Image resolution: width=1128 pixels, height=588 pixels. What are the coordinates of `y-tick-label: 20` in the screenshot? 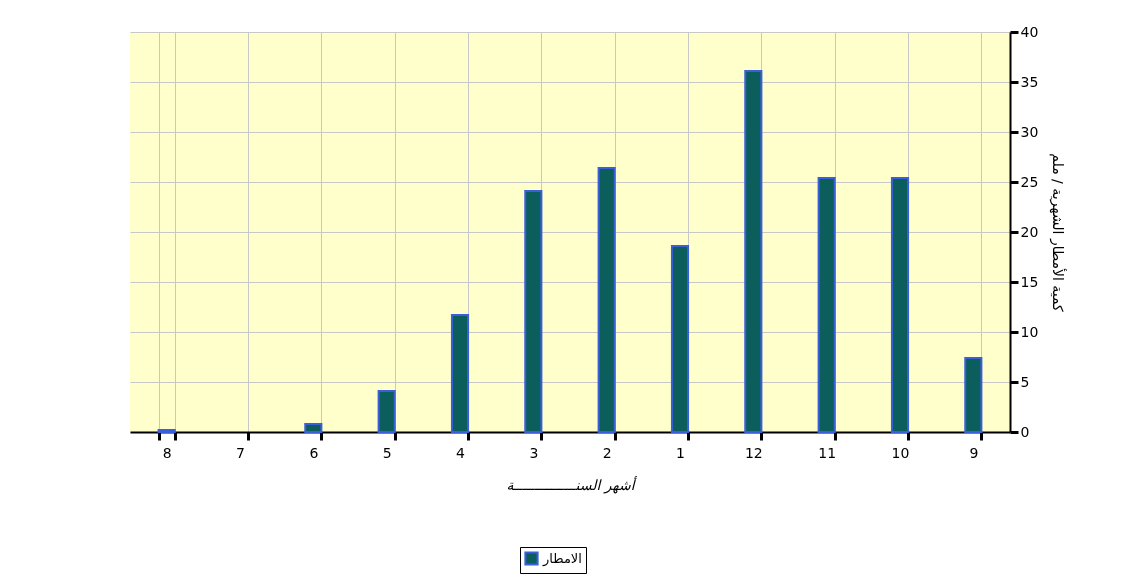 It's located at (1029, 231).